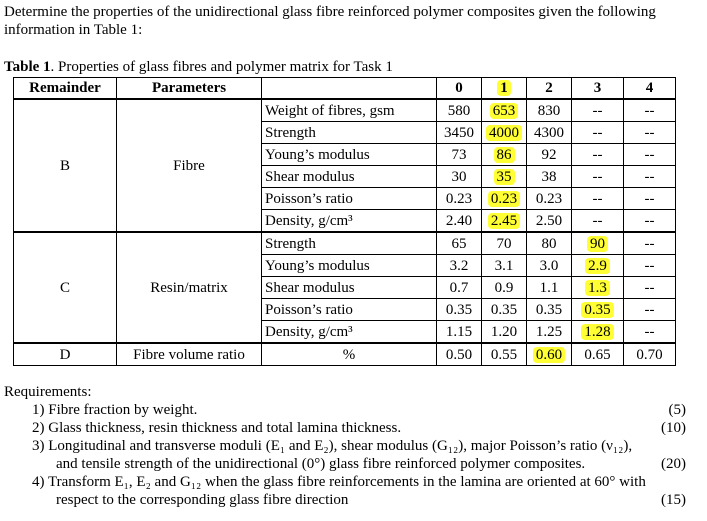 This screenshot has width=707, height=521. Describe the element at coordinates (597, 88) in the screenshot. I see `header-col-3: 3` at that location.